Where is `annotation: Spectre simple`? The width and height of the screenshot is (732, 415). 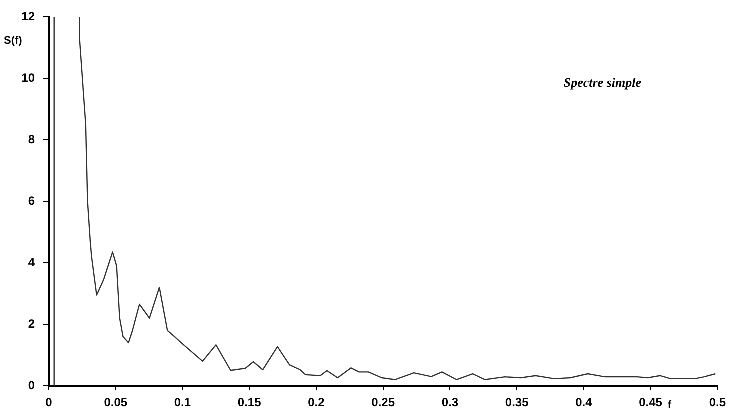 annotation: Spectre simple is located at coordinates (603, 82).